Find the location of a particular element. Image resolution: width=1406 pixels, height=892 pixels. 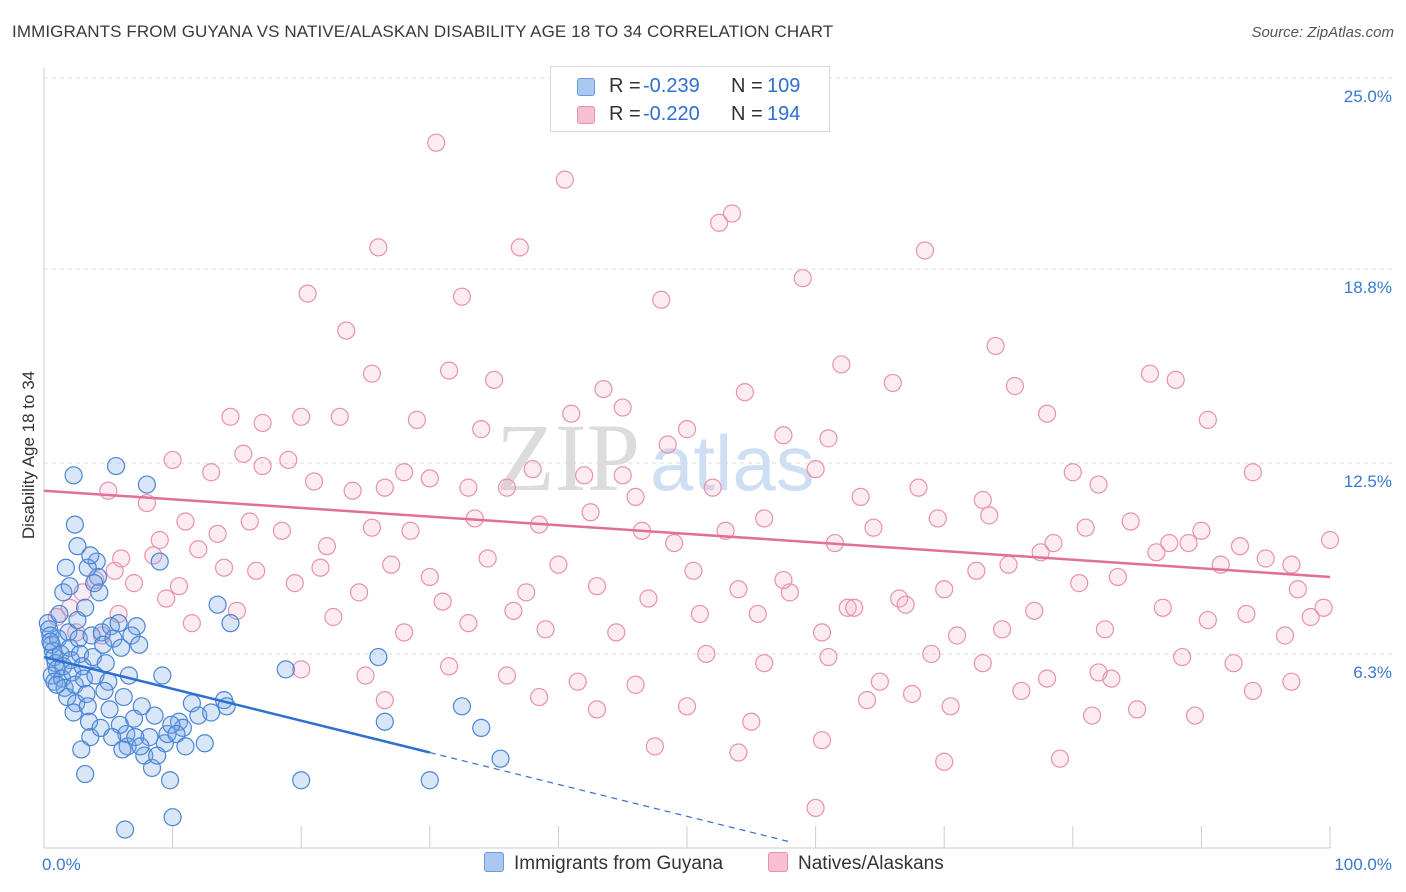

source-label: Source: ZipAtlas.com is located at coordinates (1322, 32).